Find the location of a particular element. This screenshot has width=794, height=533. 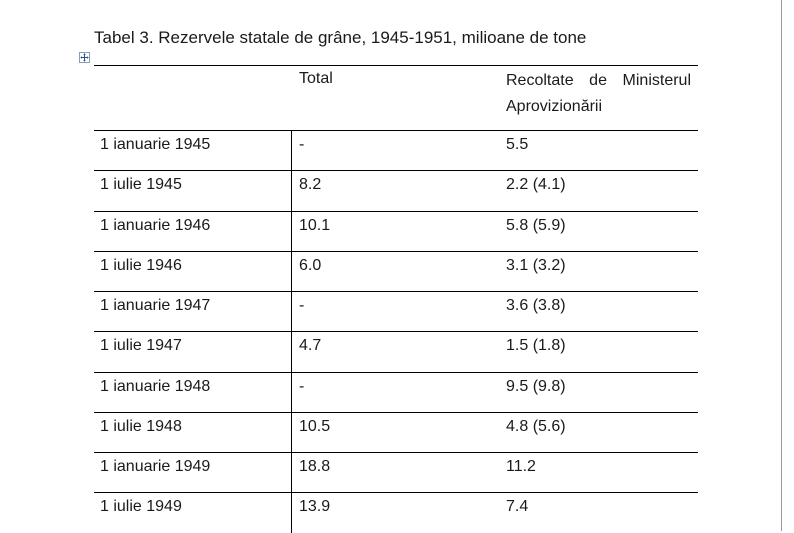

cell-total: 4.7 is located at coordinates (310, 346).